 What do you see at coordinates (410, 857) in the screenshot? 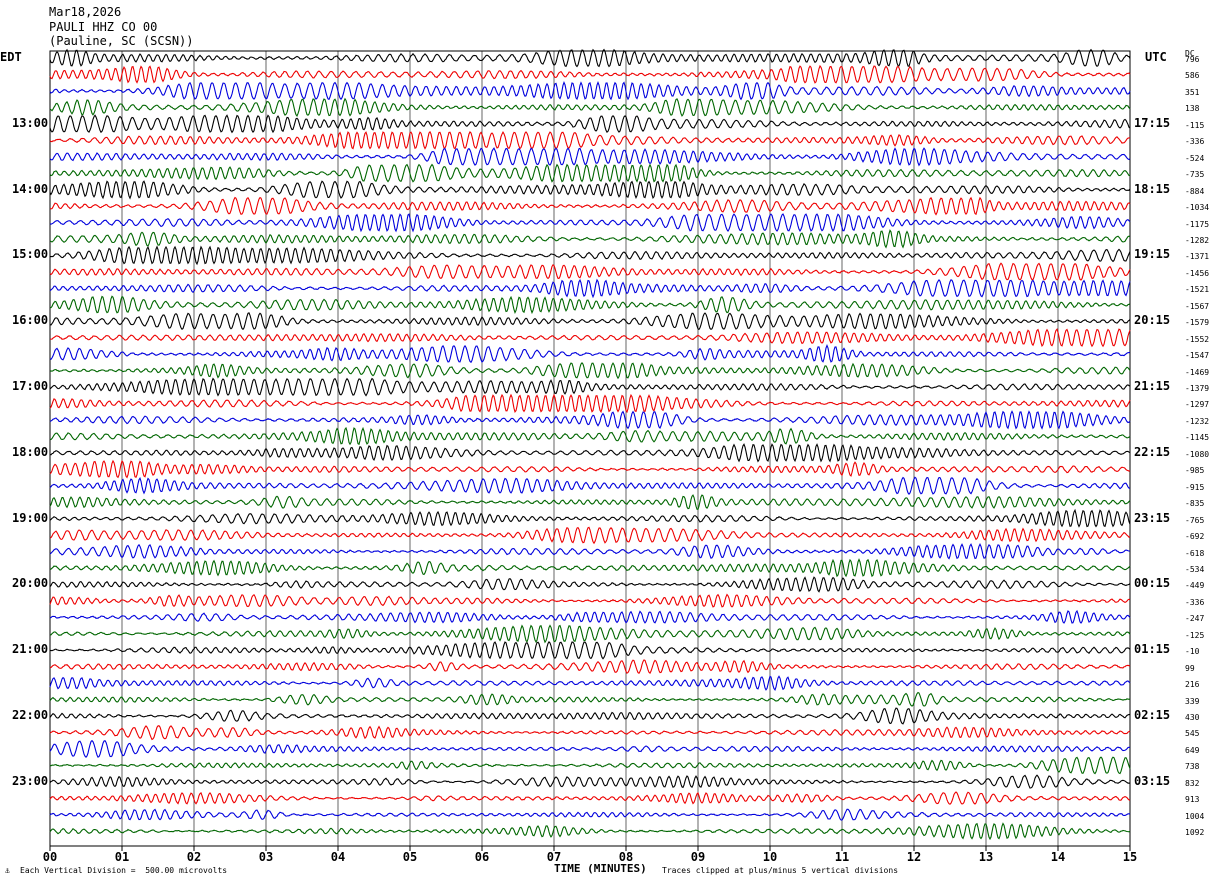
I see `x-tick-label: 05` at bounding box center [410, 857].